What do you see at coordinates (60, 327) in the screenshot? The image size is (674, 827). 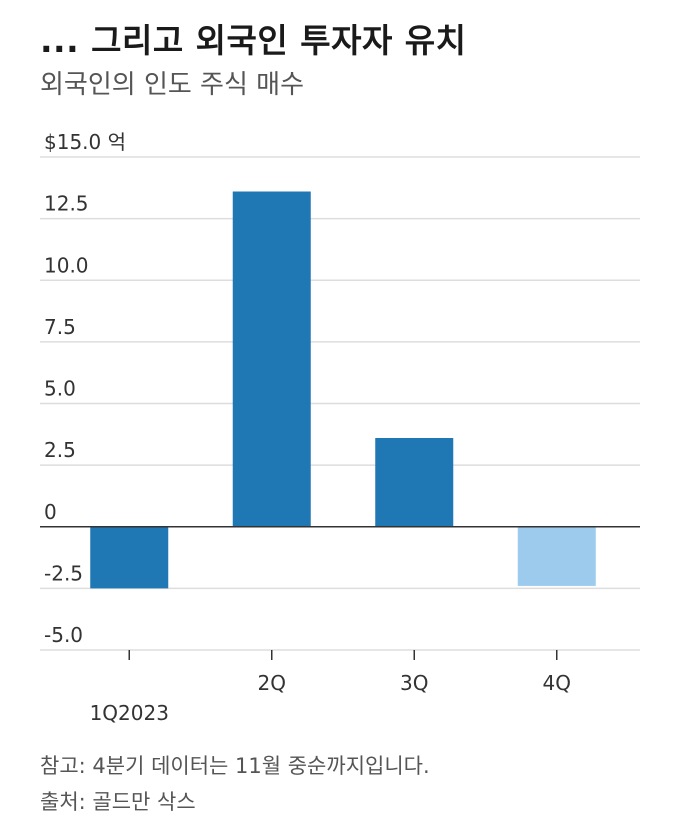 I see `y-tick-label: 7.5` at bounding box center [60, 327].